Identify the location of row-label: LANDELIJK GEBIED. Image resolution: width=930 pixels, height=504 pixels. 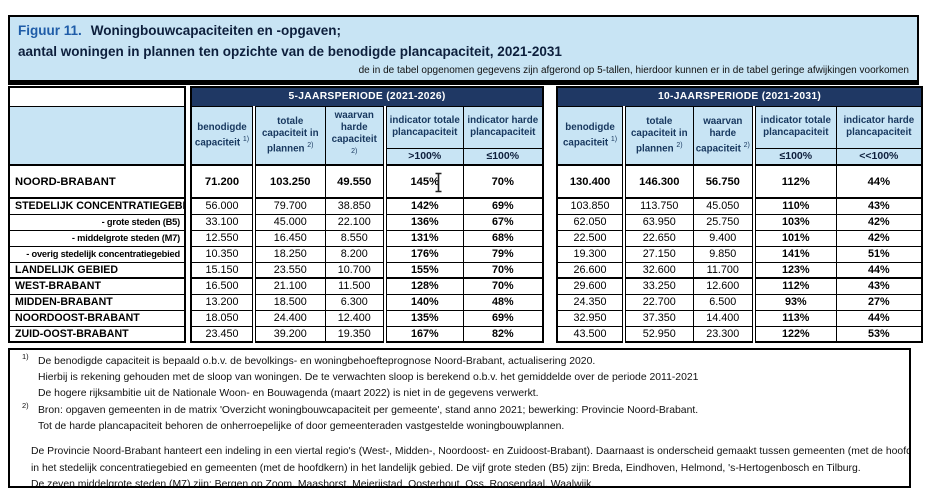
(97, 270).